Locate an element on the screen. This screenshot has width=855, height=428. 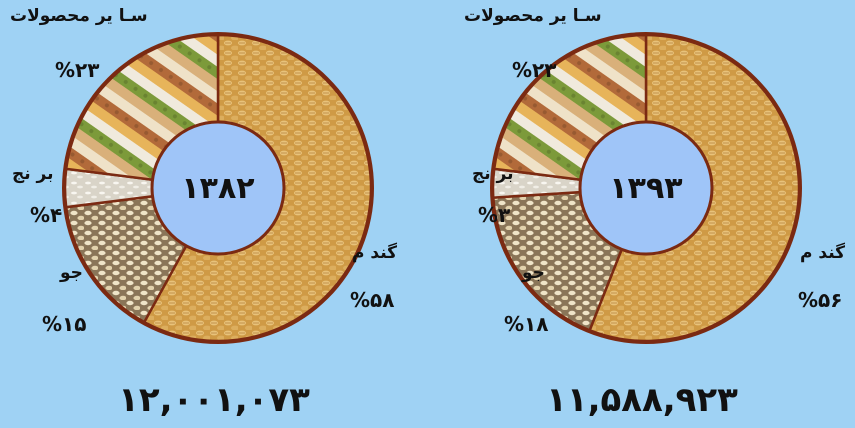
slice-pct-wheat: %۵۶ is located at coordinates (820, 300).